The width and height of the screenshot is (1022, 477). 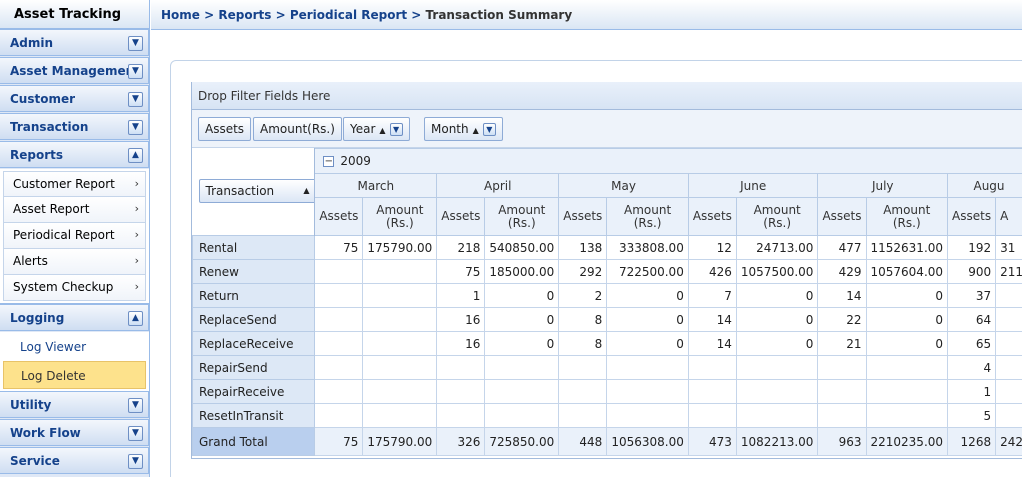 I want to click on month-header: May, so click(x=623, y=185).